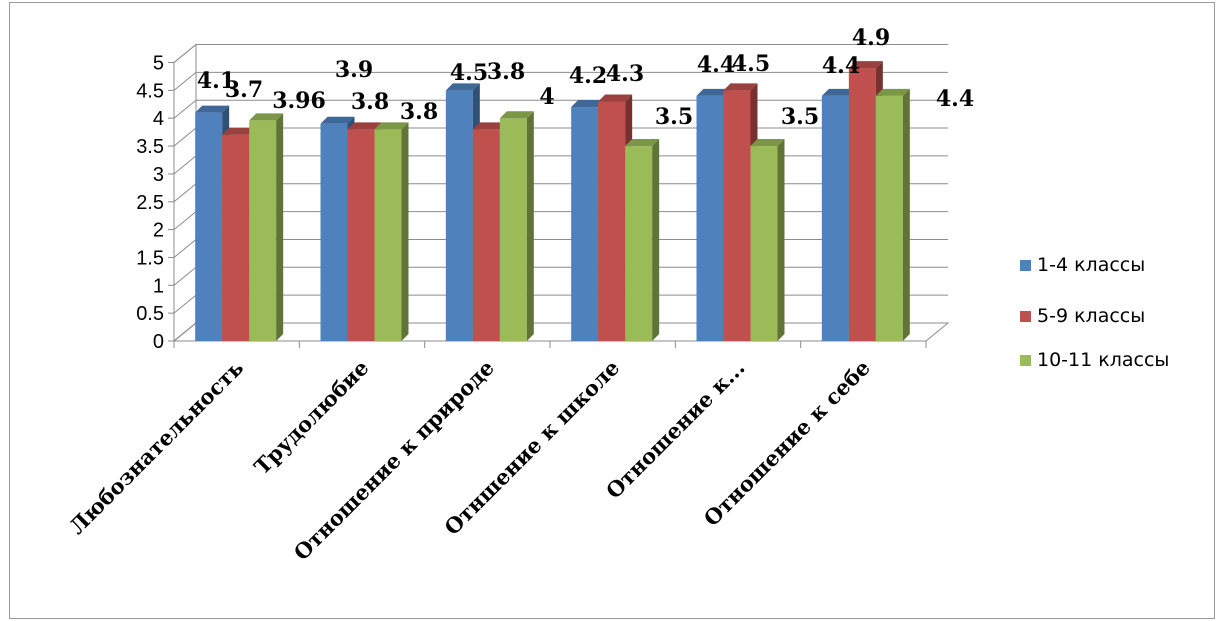 The width and height of the screenshot is (1225, 621). I want to click on legend-label: 5-9 классы, so click(1091, 316).